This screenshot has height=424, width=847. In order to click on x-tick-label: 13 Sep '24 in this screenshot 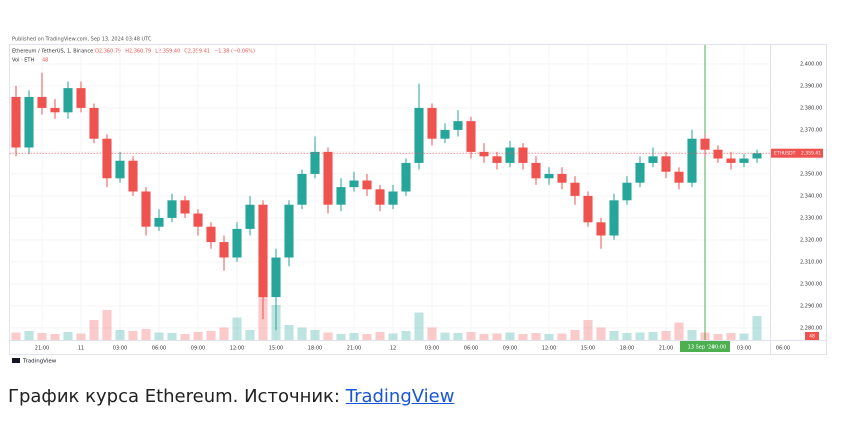, I will do `click(701, 348)`.